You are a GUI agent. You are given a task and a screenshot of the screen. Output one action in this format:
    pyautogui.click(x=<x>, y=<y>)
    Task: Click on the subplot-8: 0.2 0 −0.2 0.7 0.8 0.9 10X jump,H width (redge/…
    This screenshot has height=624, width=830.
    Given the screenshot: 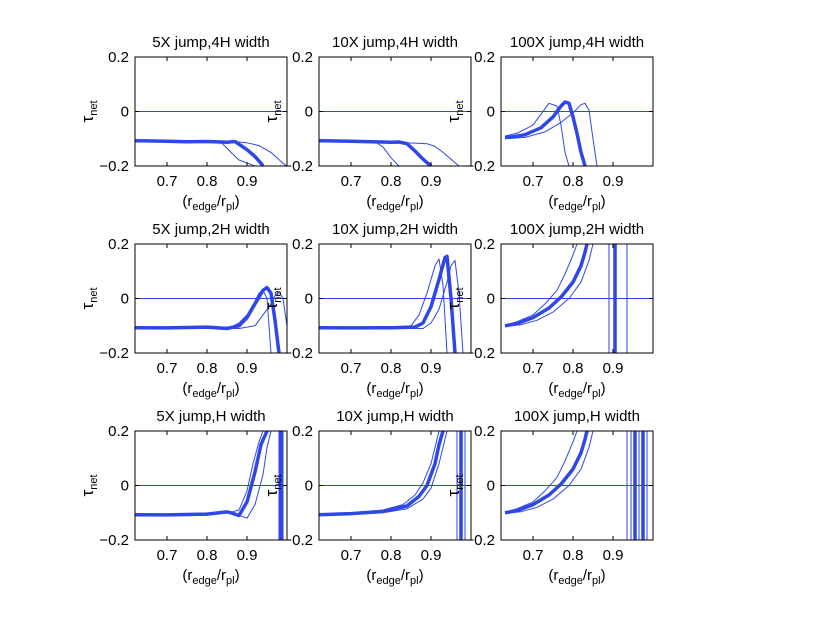 What is the action you would take?
    pyautogui.click(x=367, y=497)
    